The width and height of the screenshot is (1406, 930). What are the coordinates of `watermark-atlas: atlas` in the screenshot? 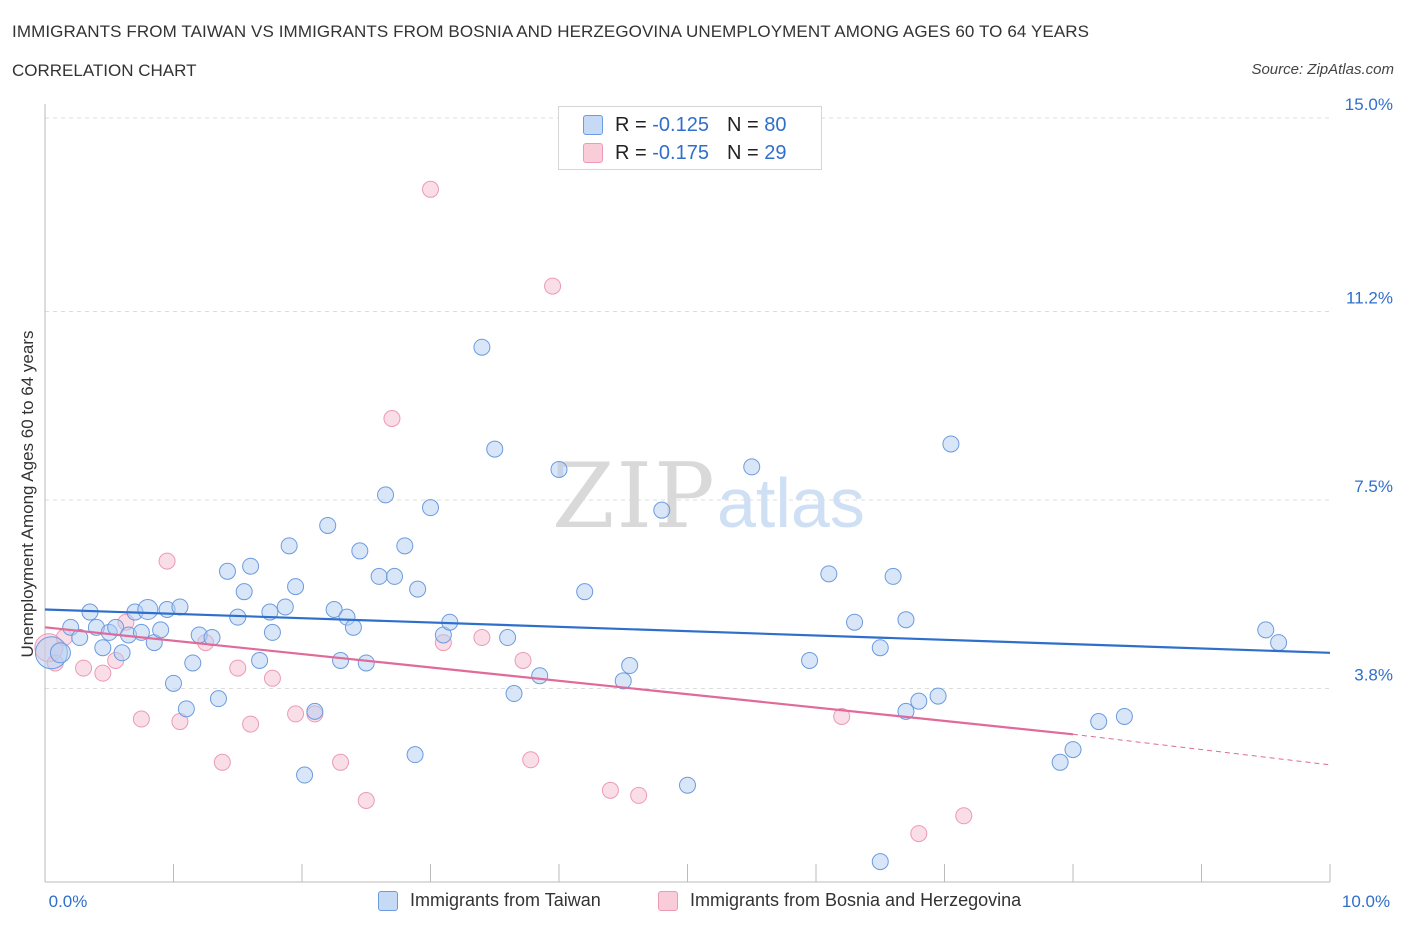 It's located at (791, 503).